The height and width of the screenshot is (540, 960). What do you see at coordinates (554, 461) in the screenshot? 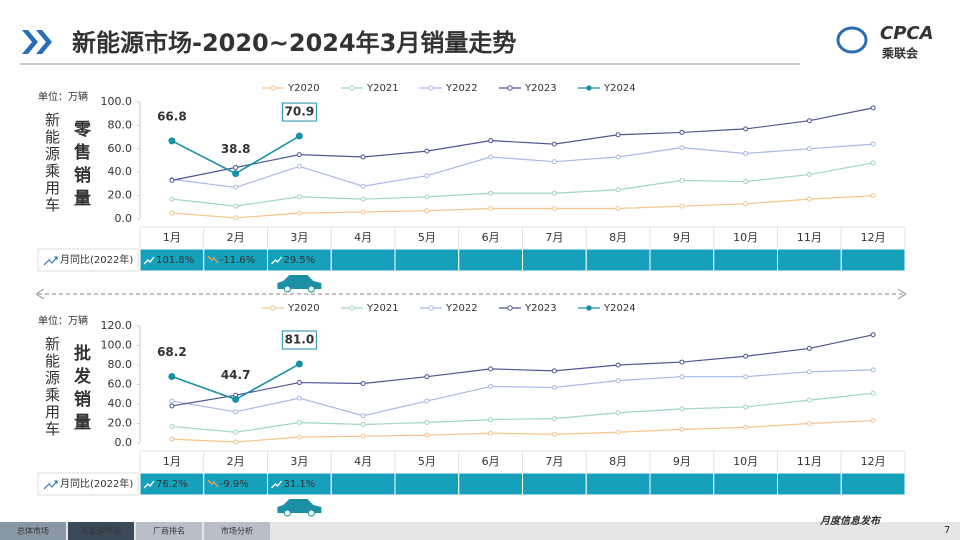
I see `x-tick-label: 7月` at bounding box center [554, 461].